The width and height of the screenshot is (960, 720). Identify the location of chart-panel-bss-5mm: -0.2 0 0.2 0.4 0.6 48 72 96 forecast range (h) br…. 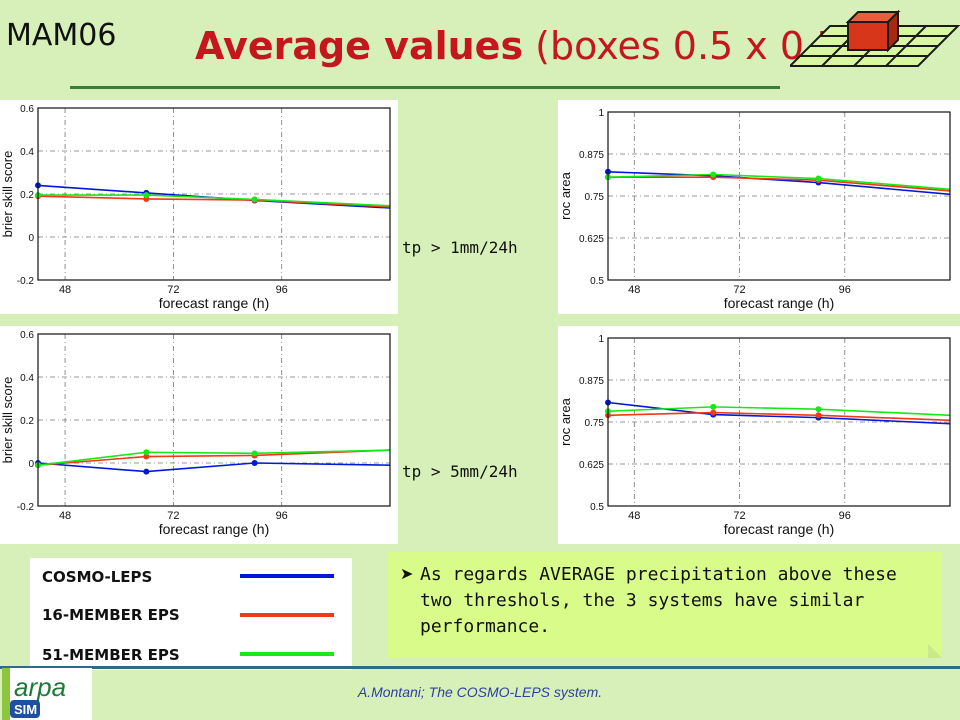
(199, 435).